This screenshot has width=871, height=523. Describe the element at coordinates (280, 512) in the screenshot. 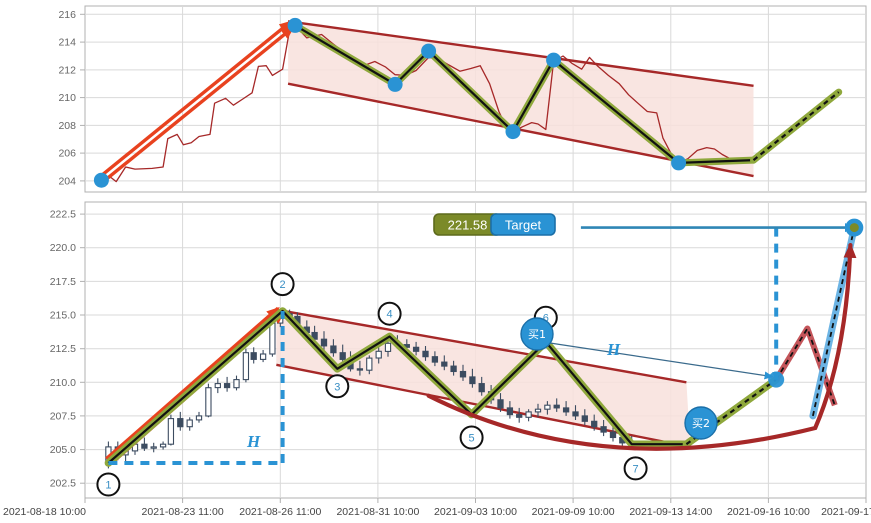

I see `x-tick-label: 2021-08-26 11:00` at that location.